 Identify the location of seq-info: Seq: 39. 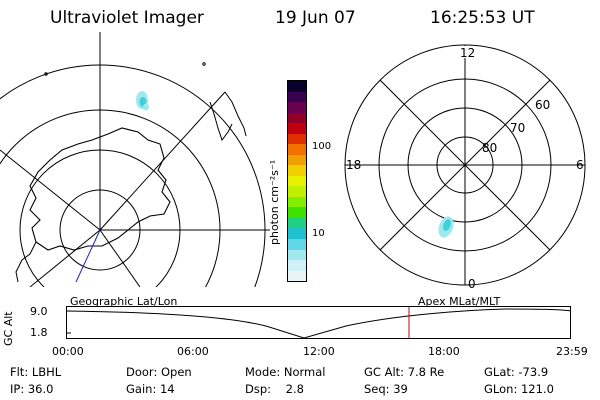
(386, 389).